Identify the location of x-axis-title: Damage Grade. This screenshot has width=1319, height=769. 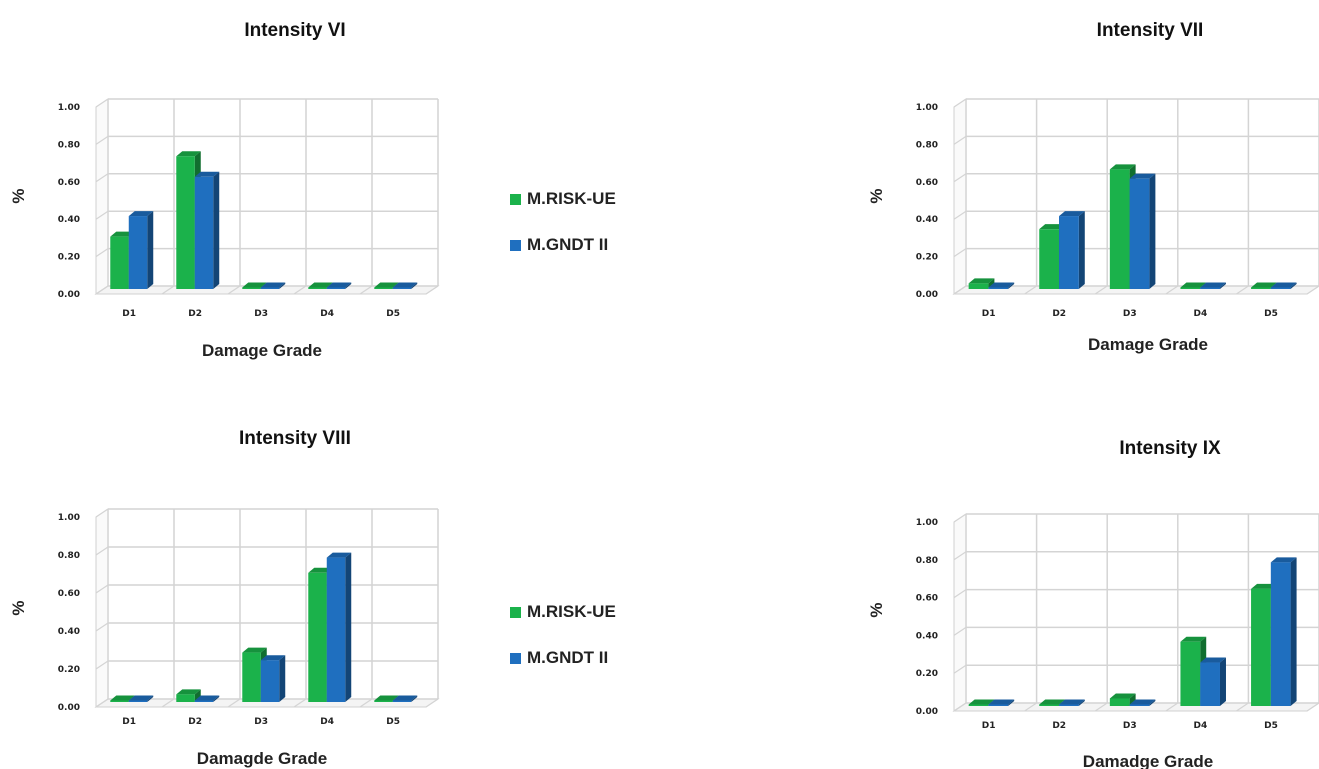
(262, 350).